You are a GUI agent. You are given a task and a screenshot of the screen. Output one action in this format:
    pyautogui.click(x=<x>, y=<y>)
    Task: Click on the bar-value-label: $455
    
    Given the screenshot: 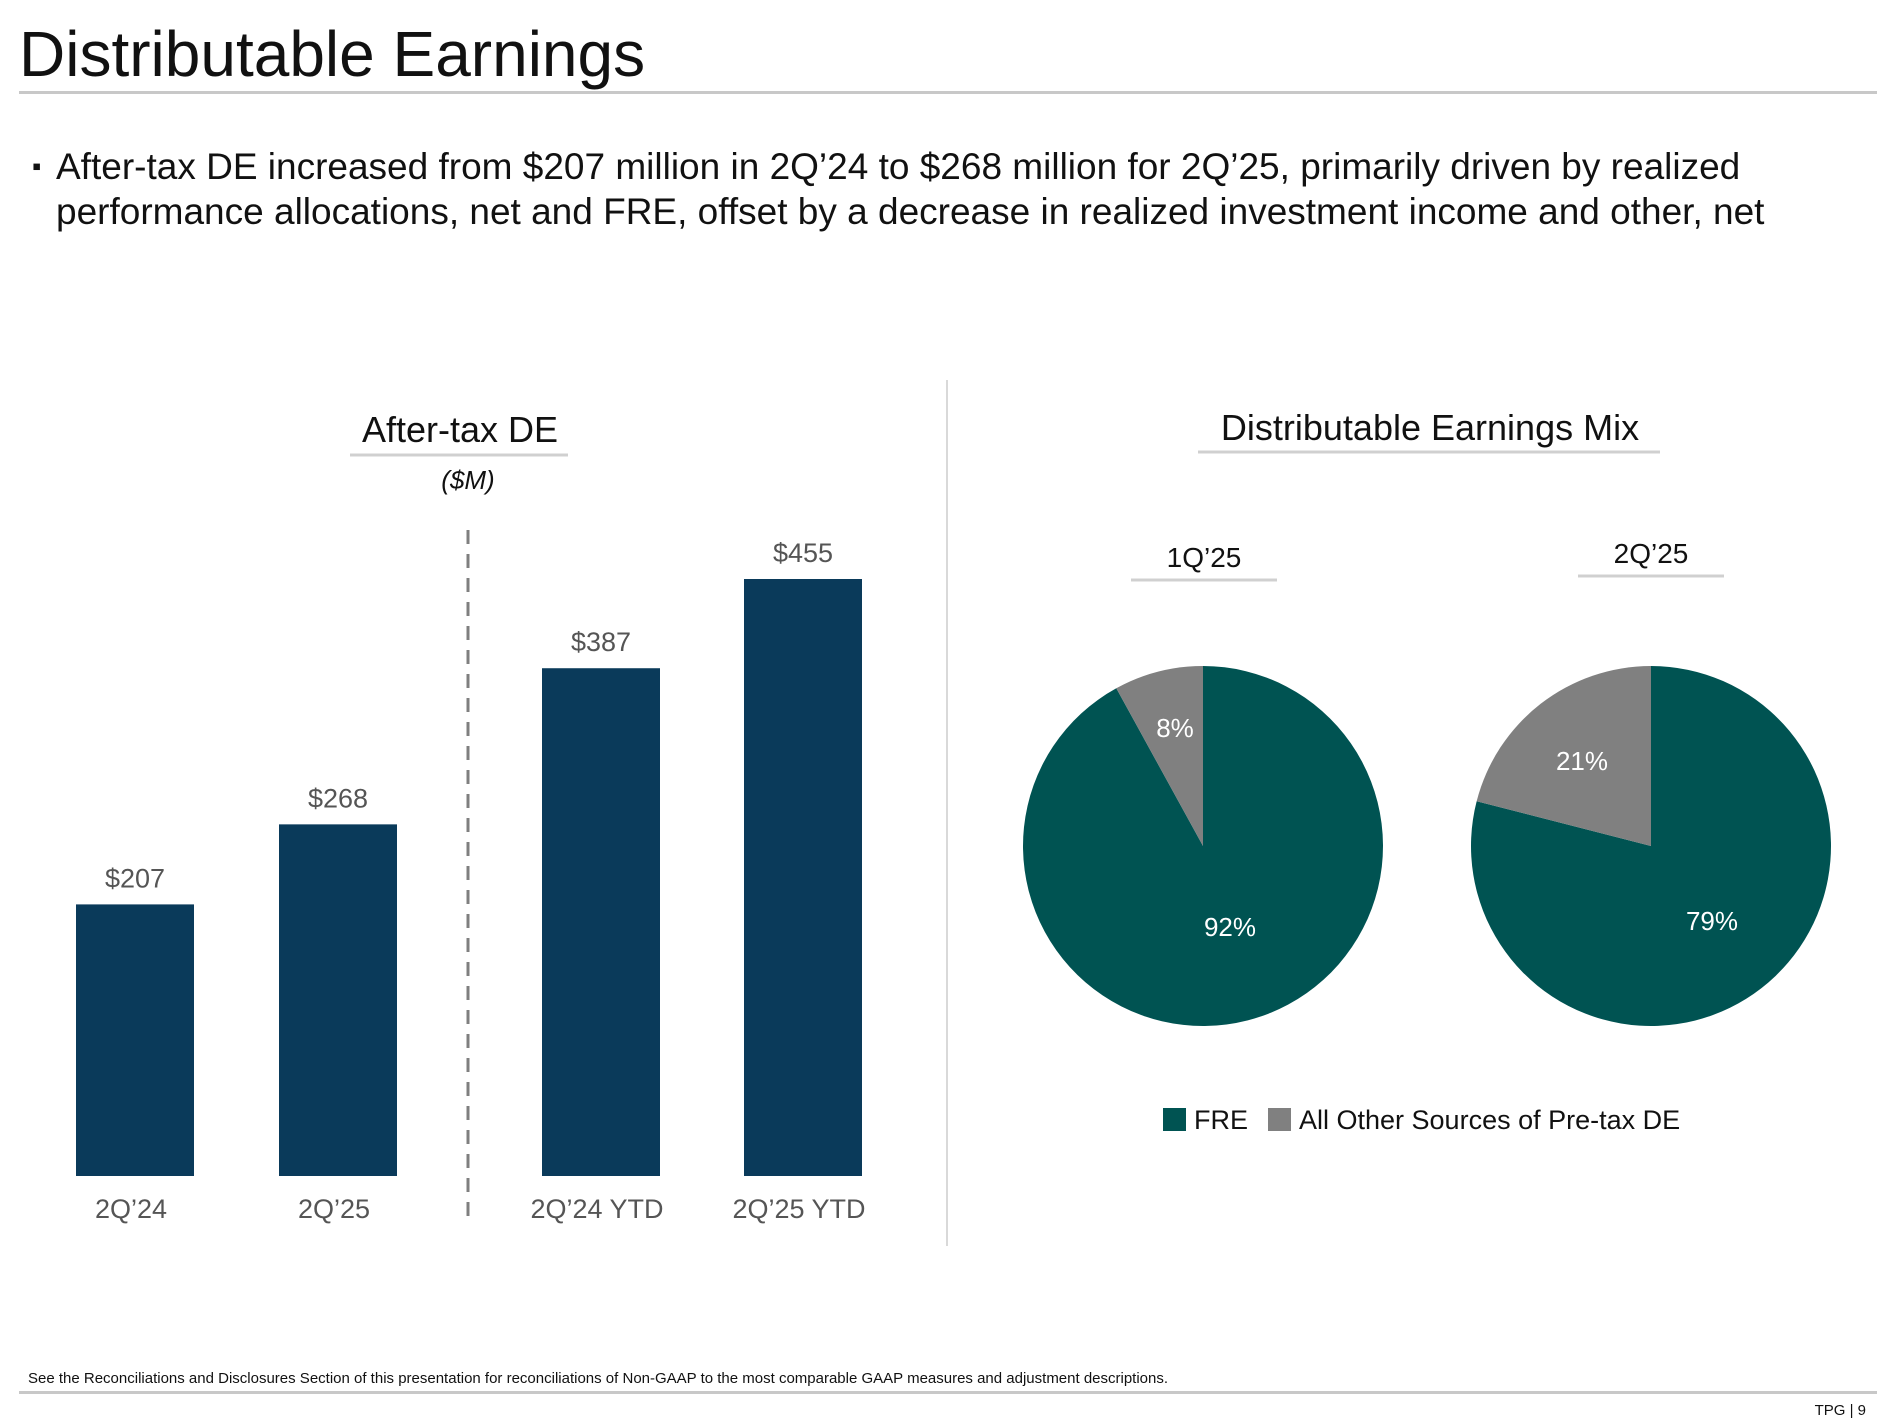 What is the action you would take?
    pyautogui.click(x=803, y=553)
    